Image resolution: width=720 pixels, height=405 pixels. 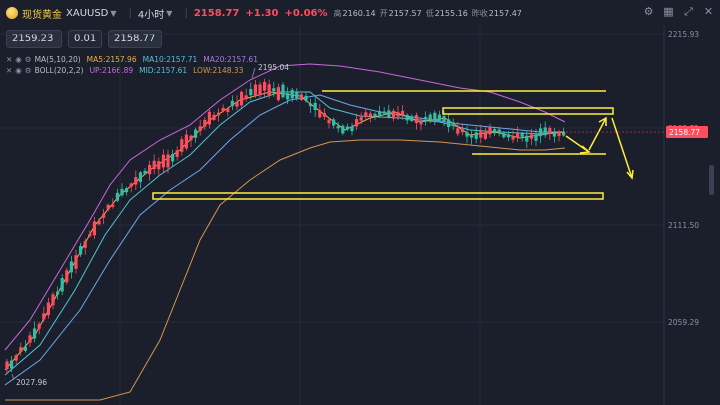 What do you see at coordinates (684, 132) in the screenshot?
I see `current-price-label: 2158.77` at bounding box center [684, 132].